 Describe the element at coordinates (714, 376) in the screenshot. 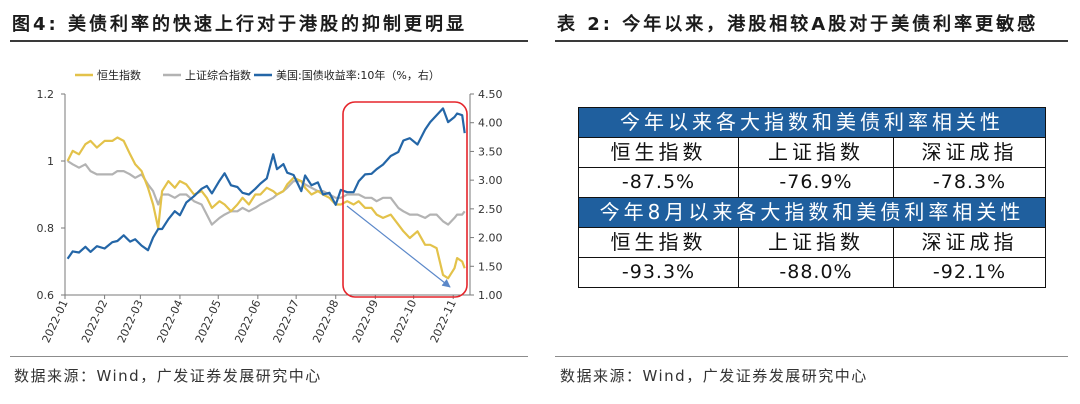

I see `table-source: 数据来源：Wind，广发证券发展研究中心` at that location.